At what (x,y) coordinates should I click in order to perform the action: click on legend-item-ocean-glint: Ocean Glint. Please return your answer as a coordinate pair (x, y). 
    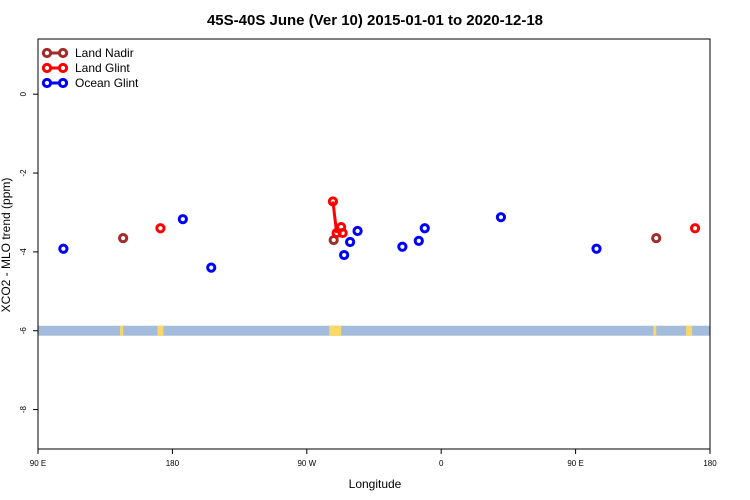
    Looking at the image, I should click on (90, 83).